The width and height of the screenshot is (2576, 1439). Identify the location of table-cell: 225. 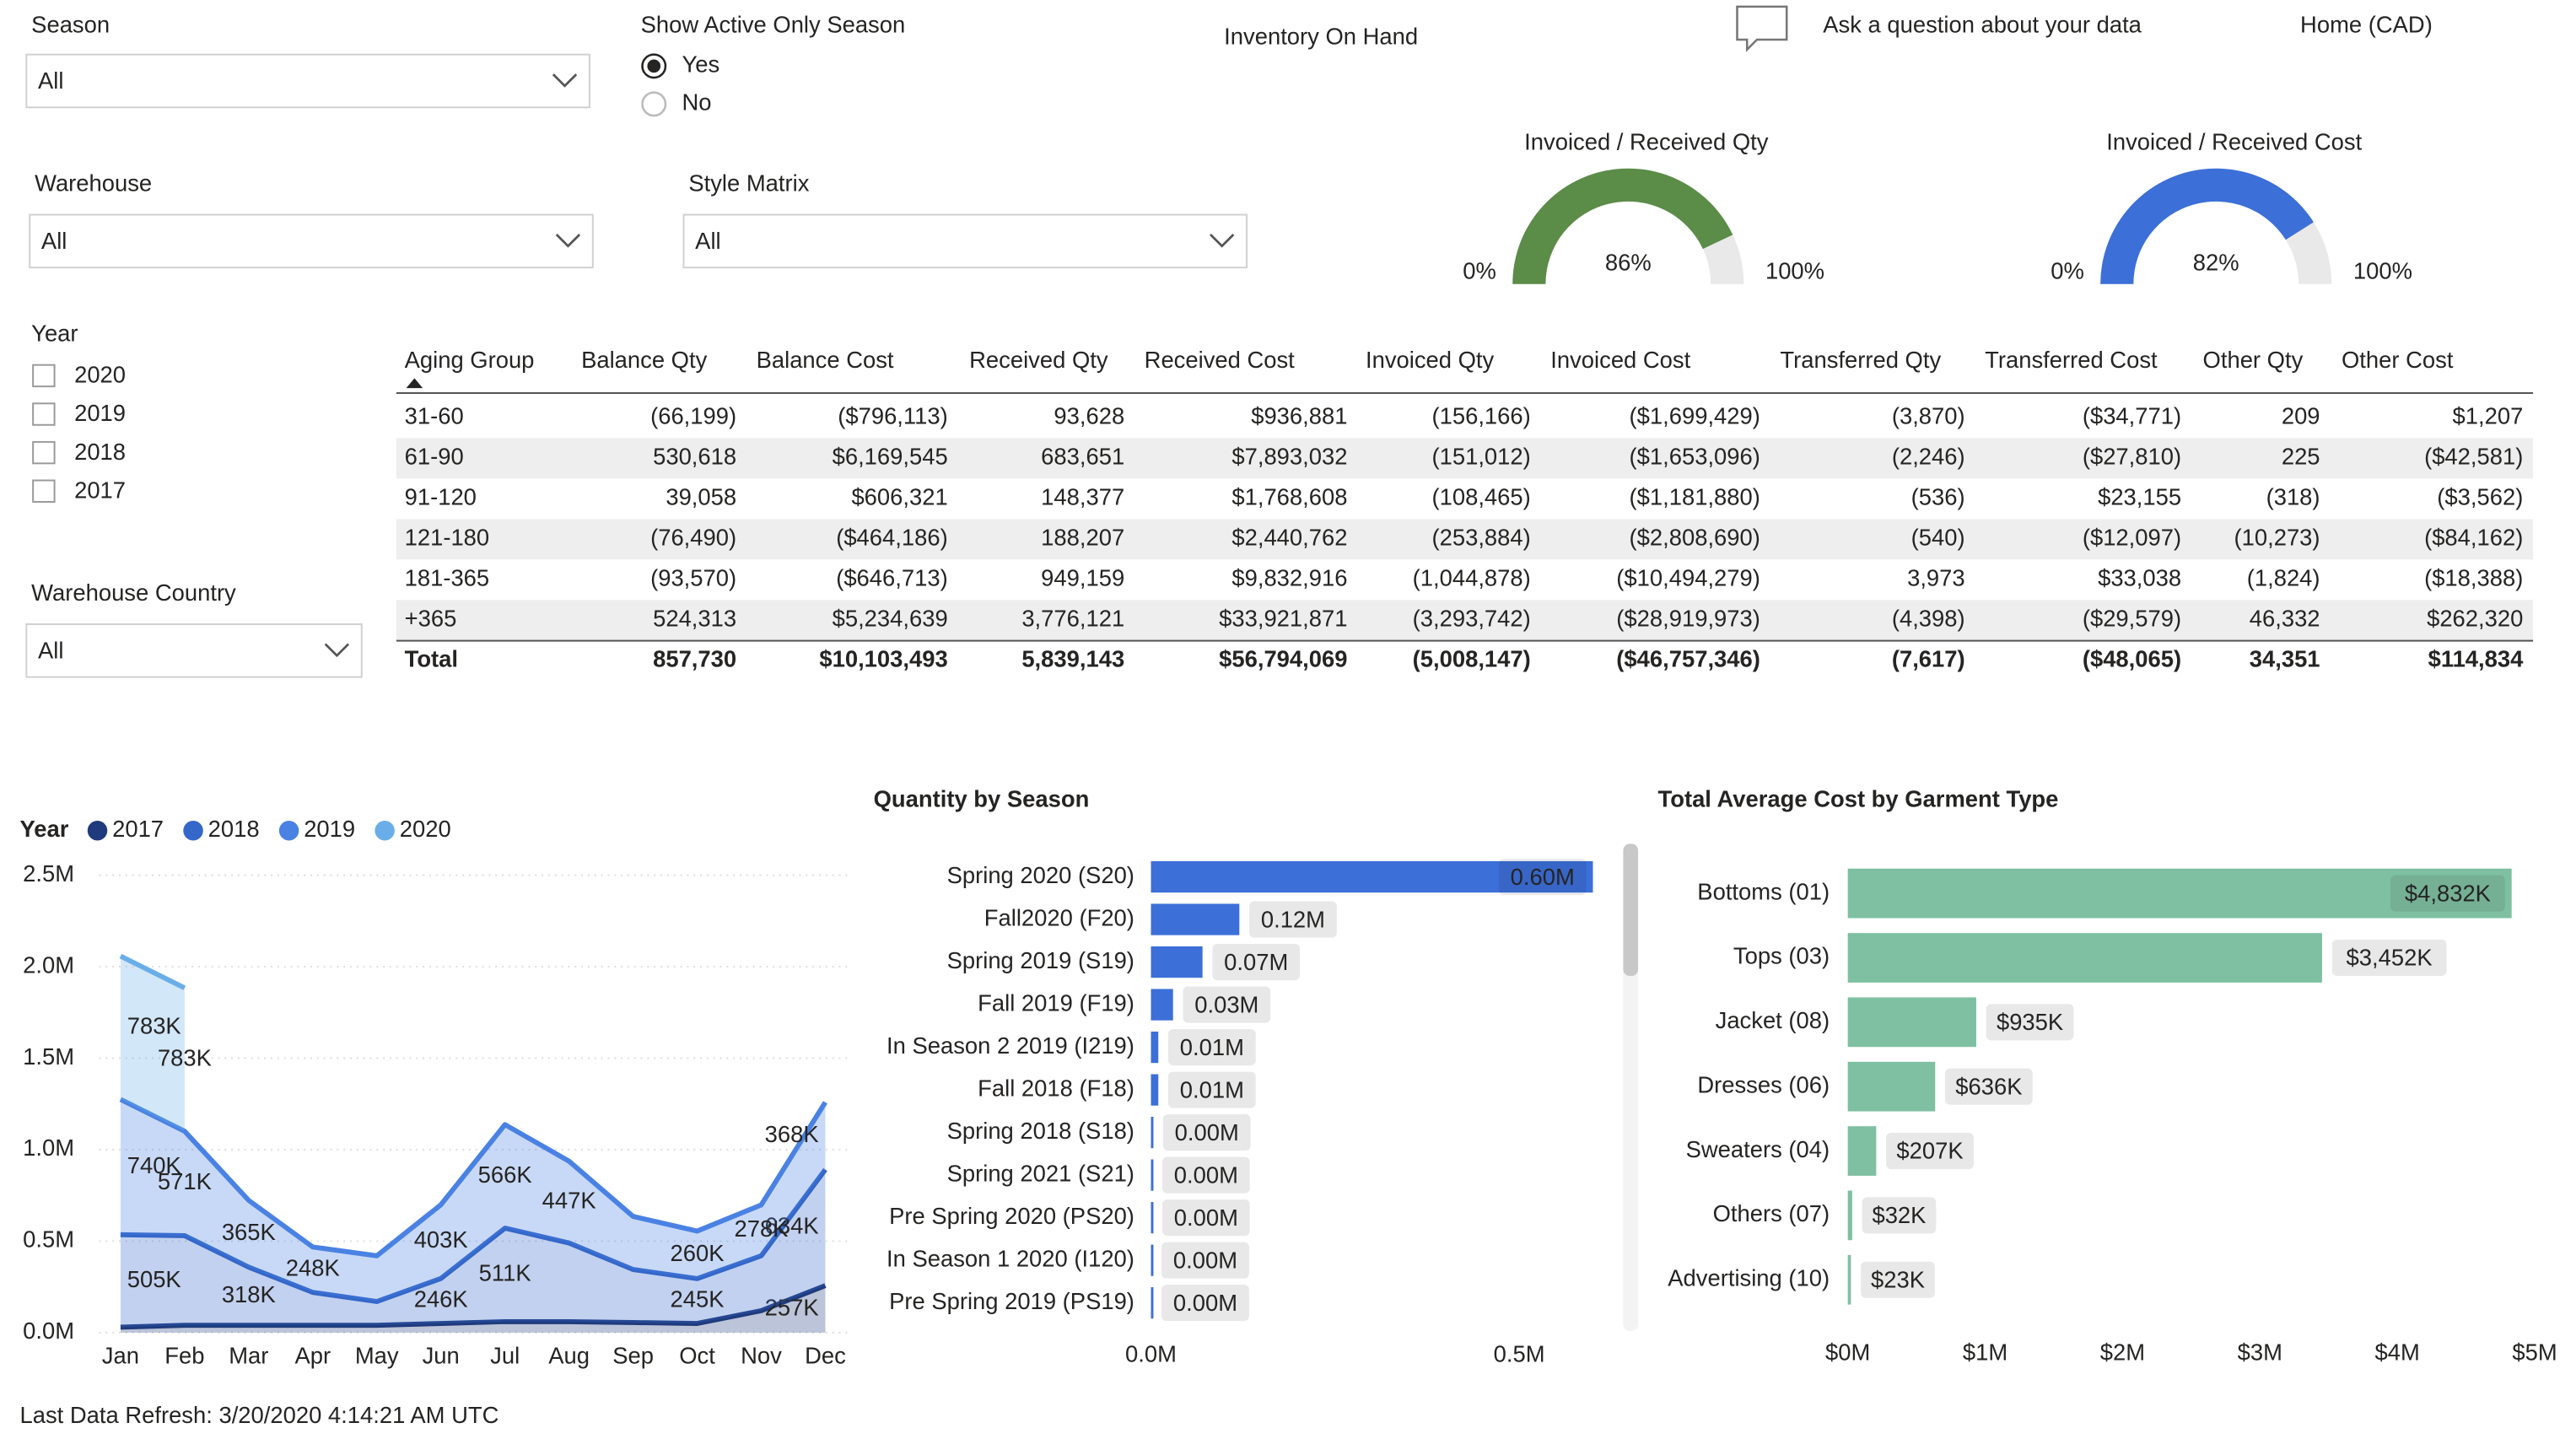
(2301, 457).